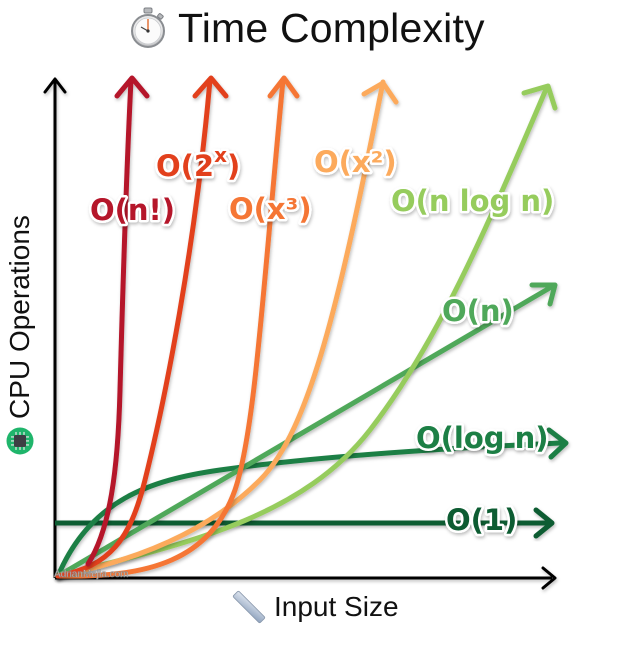  Describe the element at coordinates (117, 321) in the screenshot. I see `curve-o-n-factorial` at that location.